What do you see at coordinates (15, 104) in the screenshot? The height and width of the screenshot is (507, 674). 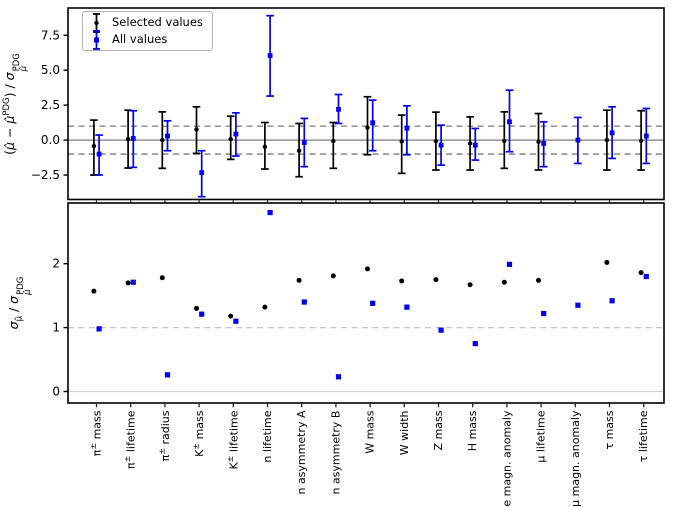 I see `top-ylabel: (μ̂ − μ̂PDG) / σ PDG μ̂` at bounding box center [15, 104].